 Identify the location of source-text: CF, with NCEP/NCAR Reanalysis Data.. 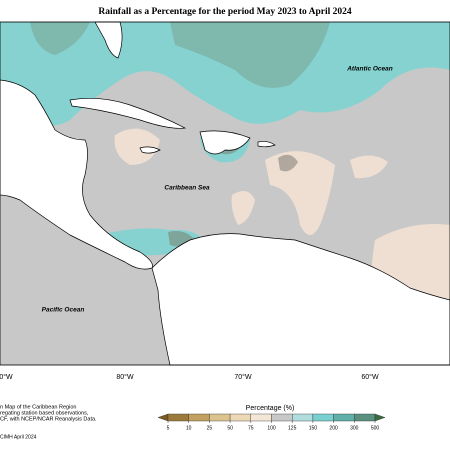
(48, 419).